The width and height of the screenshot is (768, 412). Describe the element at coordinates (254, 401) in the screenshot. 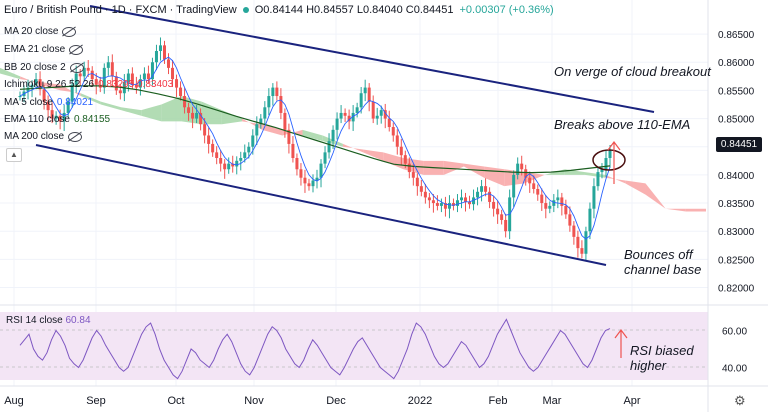

I see `time-tick-label: Nov` at that location.